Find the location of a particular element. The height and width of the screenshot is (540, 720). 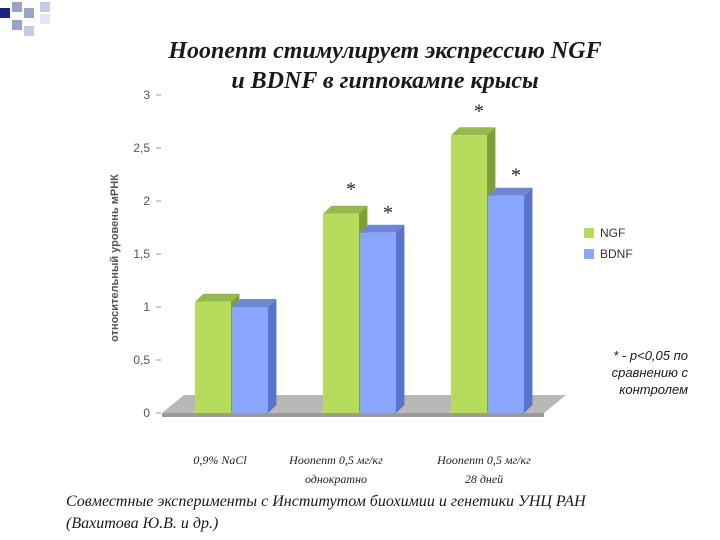

y-tick-label: 0,5 is located at coordinates (141, 360).